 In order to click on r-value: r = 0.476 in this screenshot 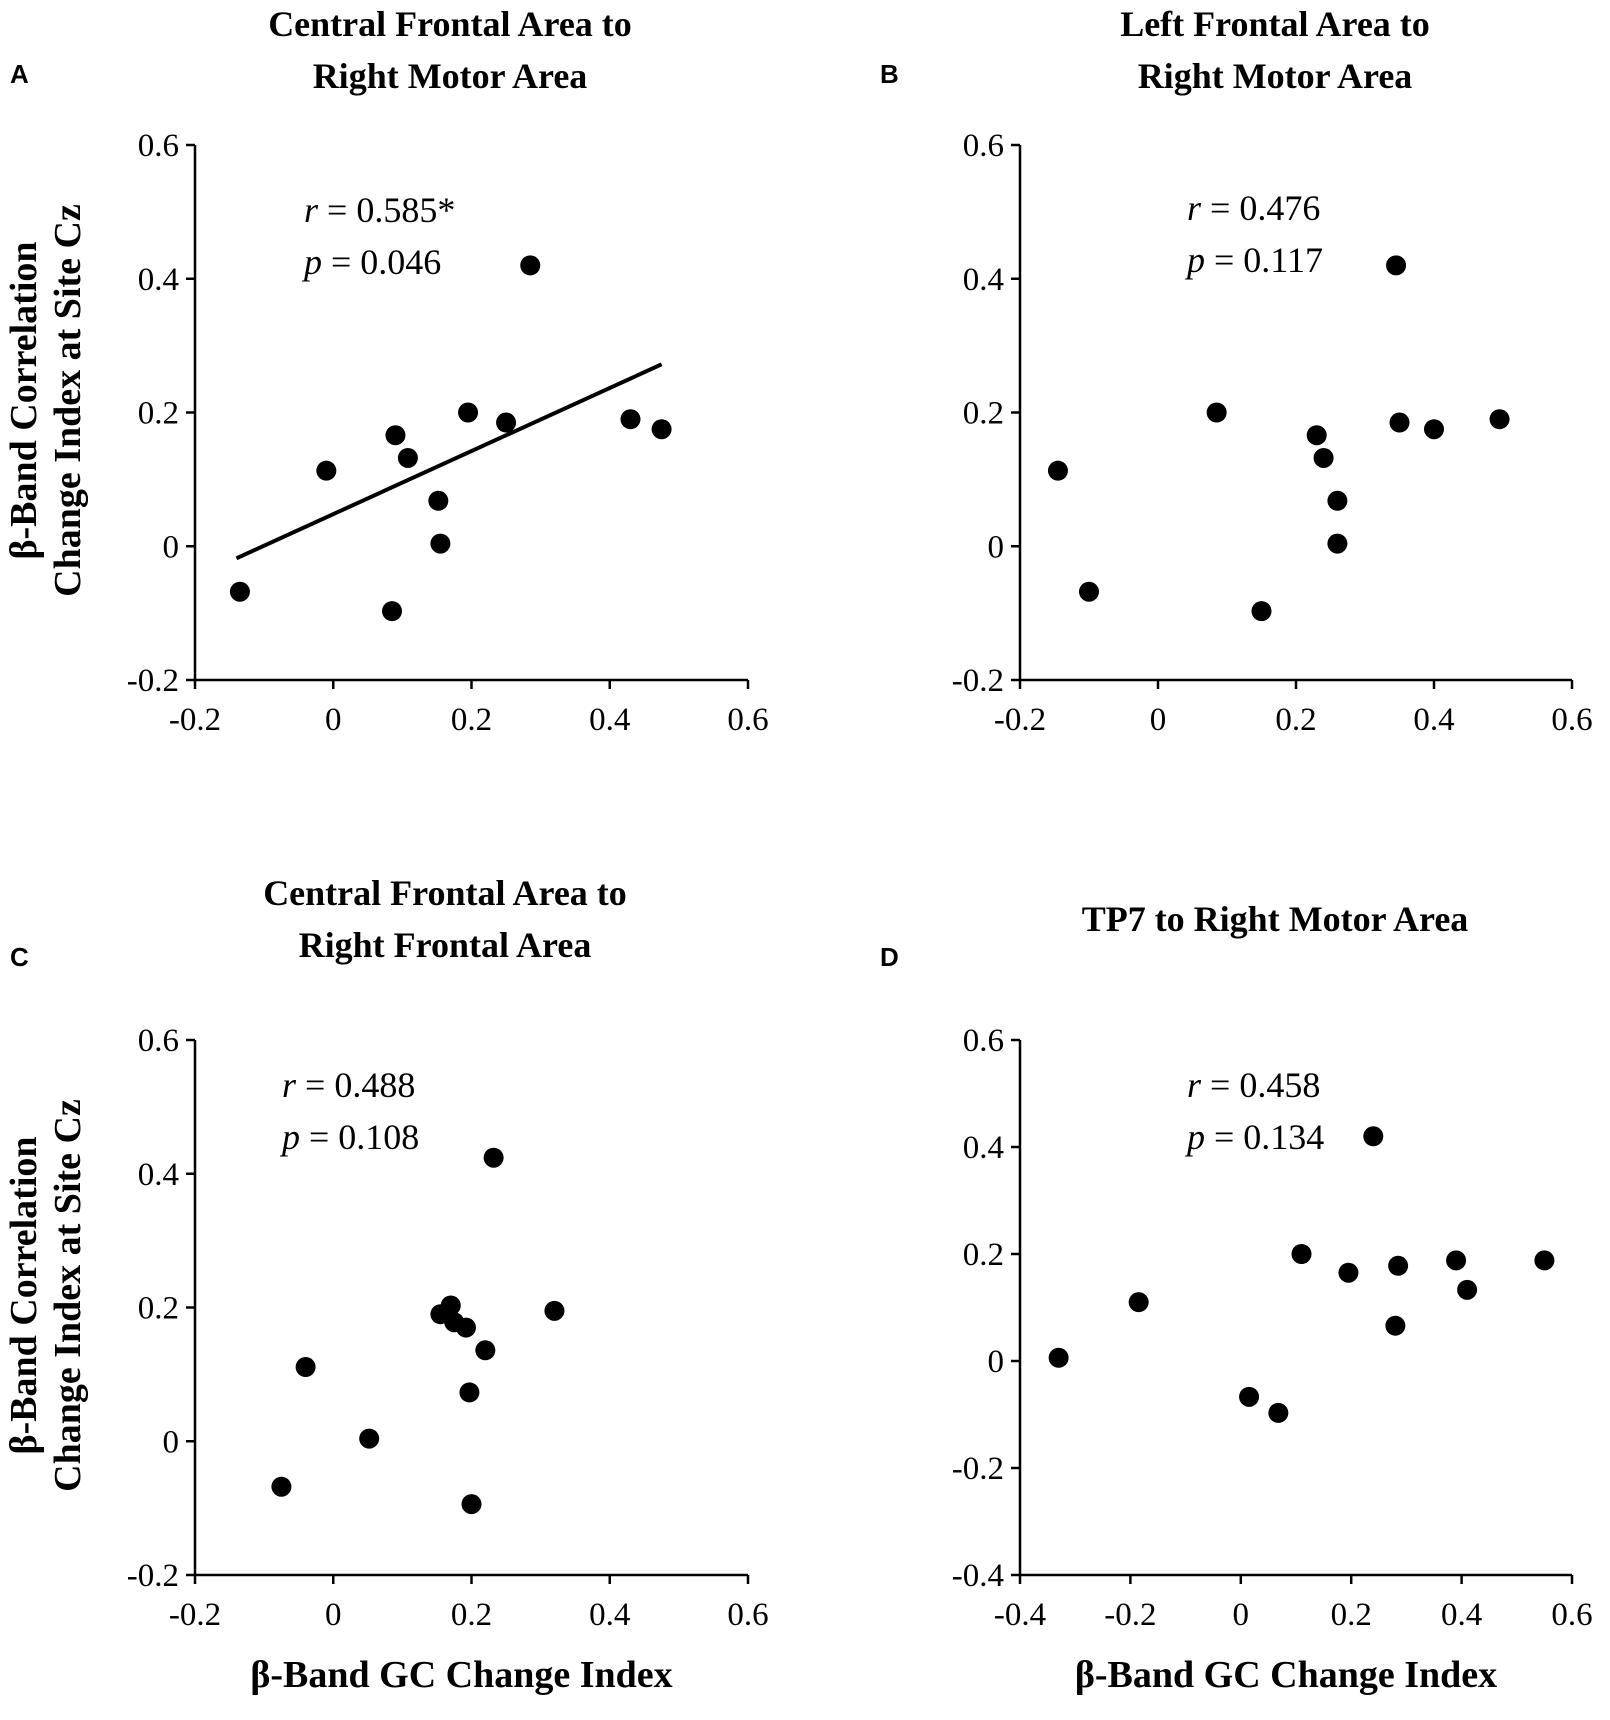, I will do `click(1253, 208)`.